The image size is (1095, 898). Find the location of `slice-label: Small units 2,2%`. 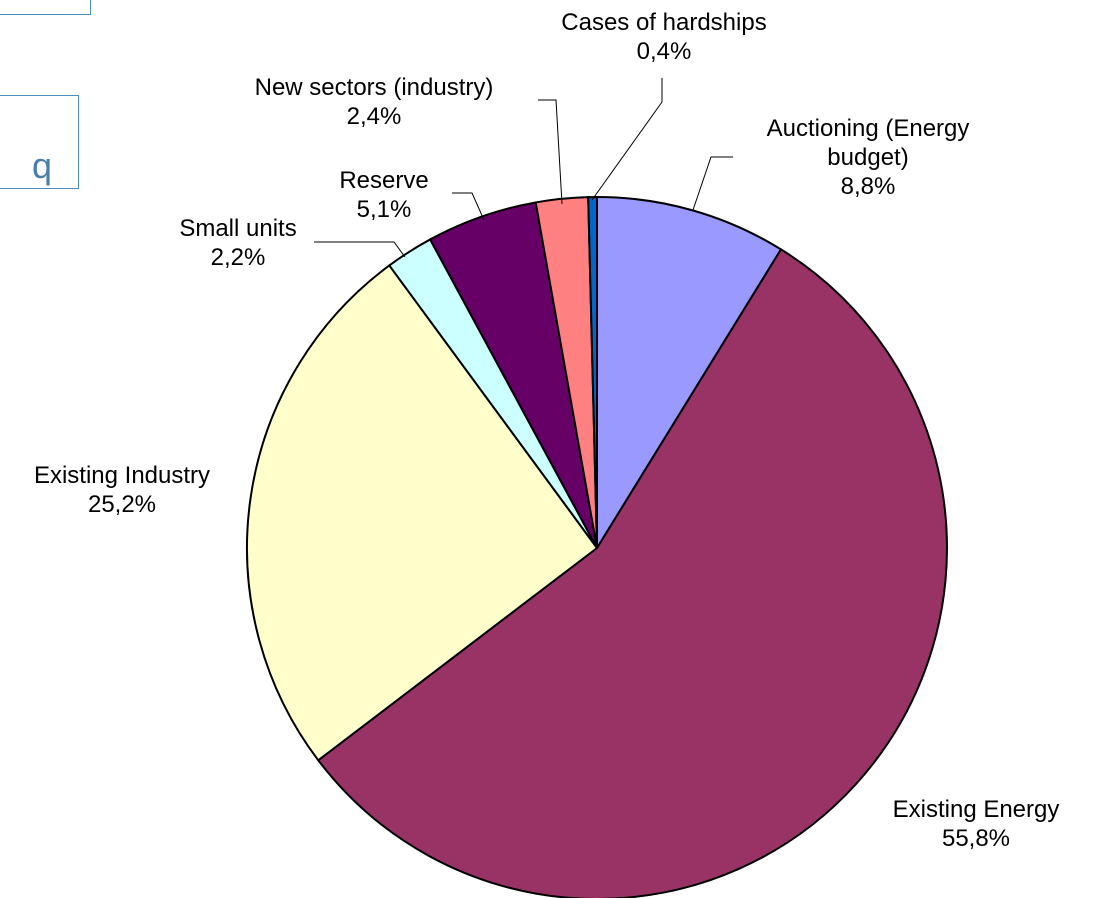

slice-label: Small units 2,2% is located at coordinates (237, 243).